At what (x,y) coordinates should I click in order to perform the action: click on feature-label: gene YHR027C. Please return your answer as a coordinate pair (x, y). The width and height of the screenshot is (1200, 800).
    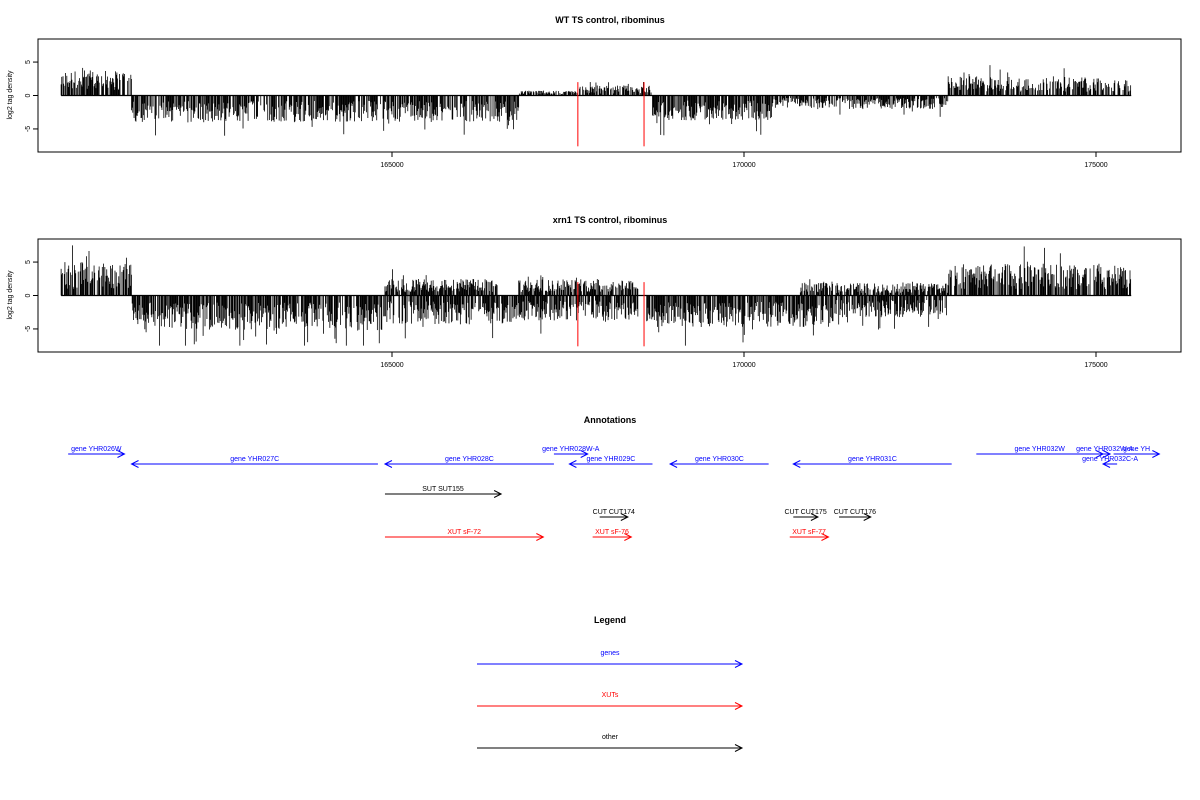
    Looking at the image, I should click on (254, 459).